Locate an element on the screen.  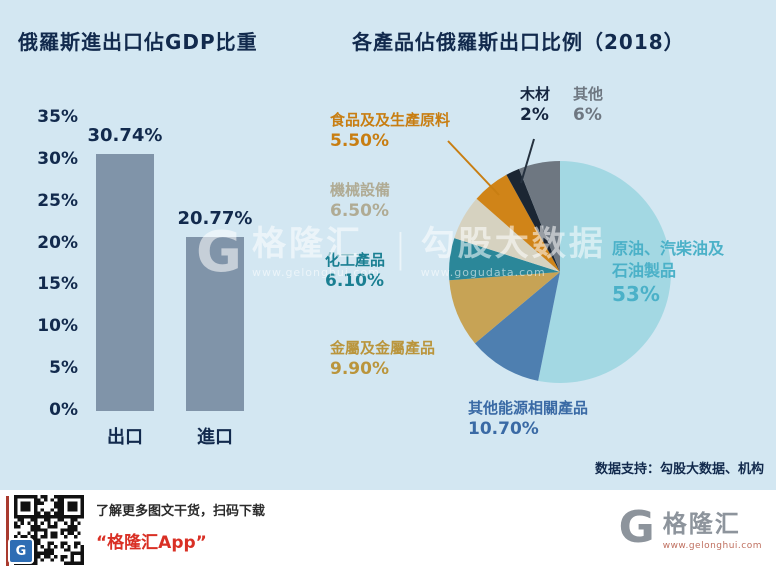
y-tick-label: 0% is located at coordinates (63, 410).